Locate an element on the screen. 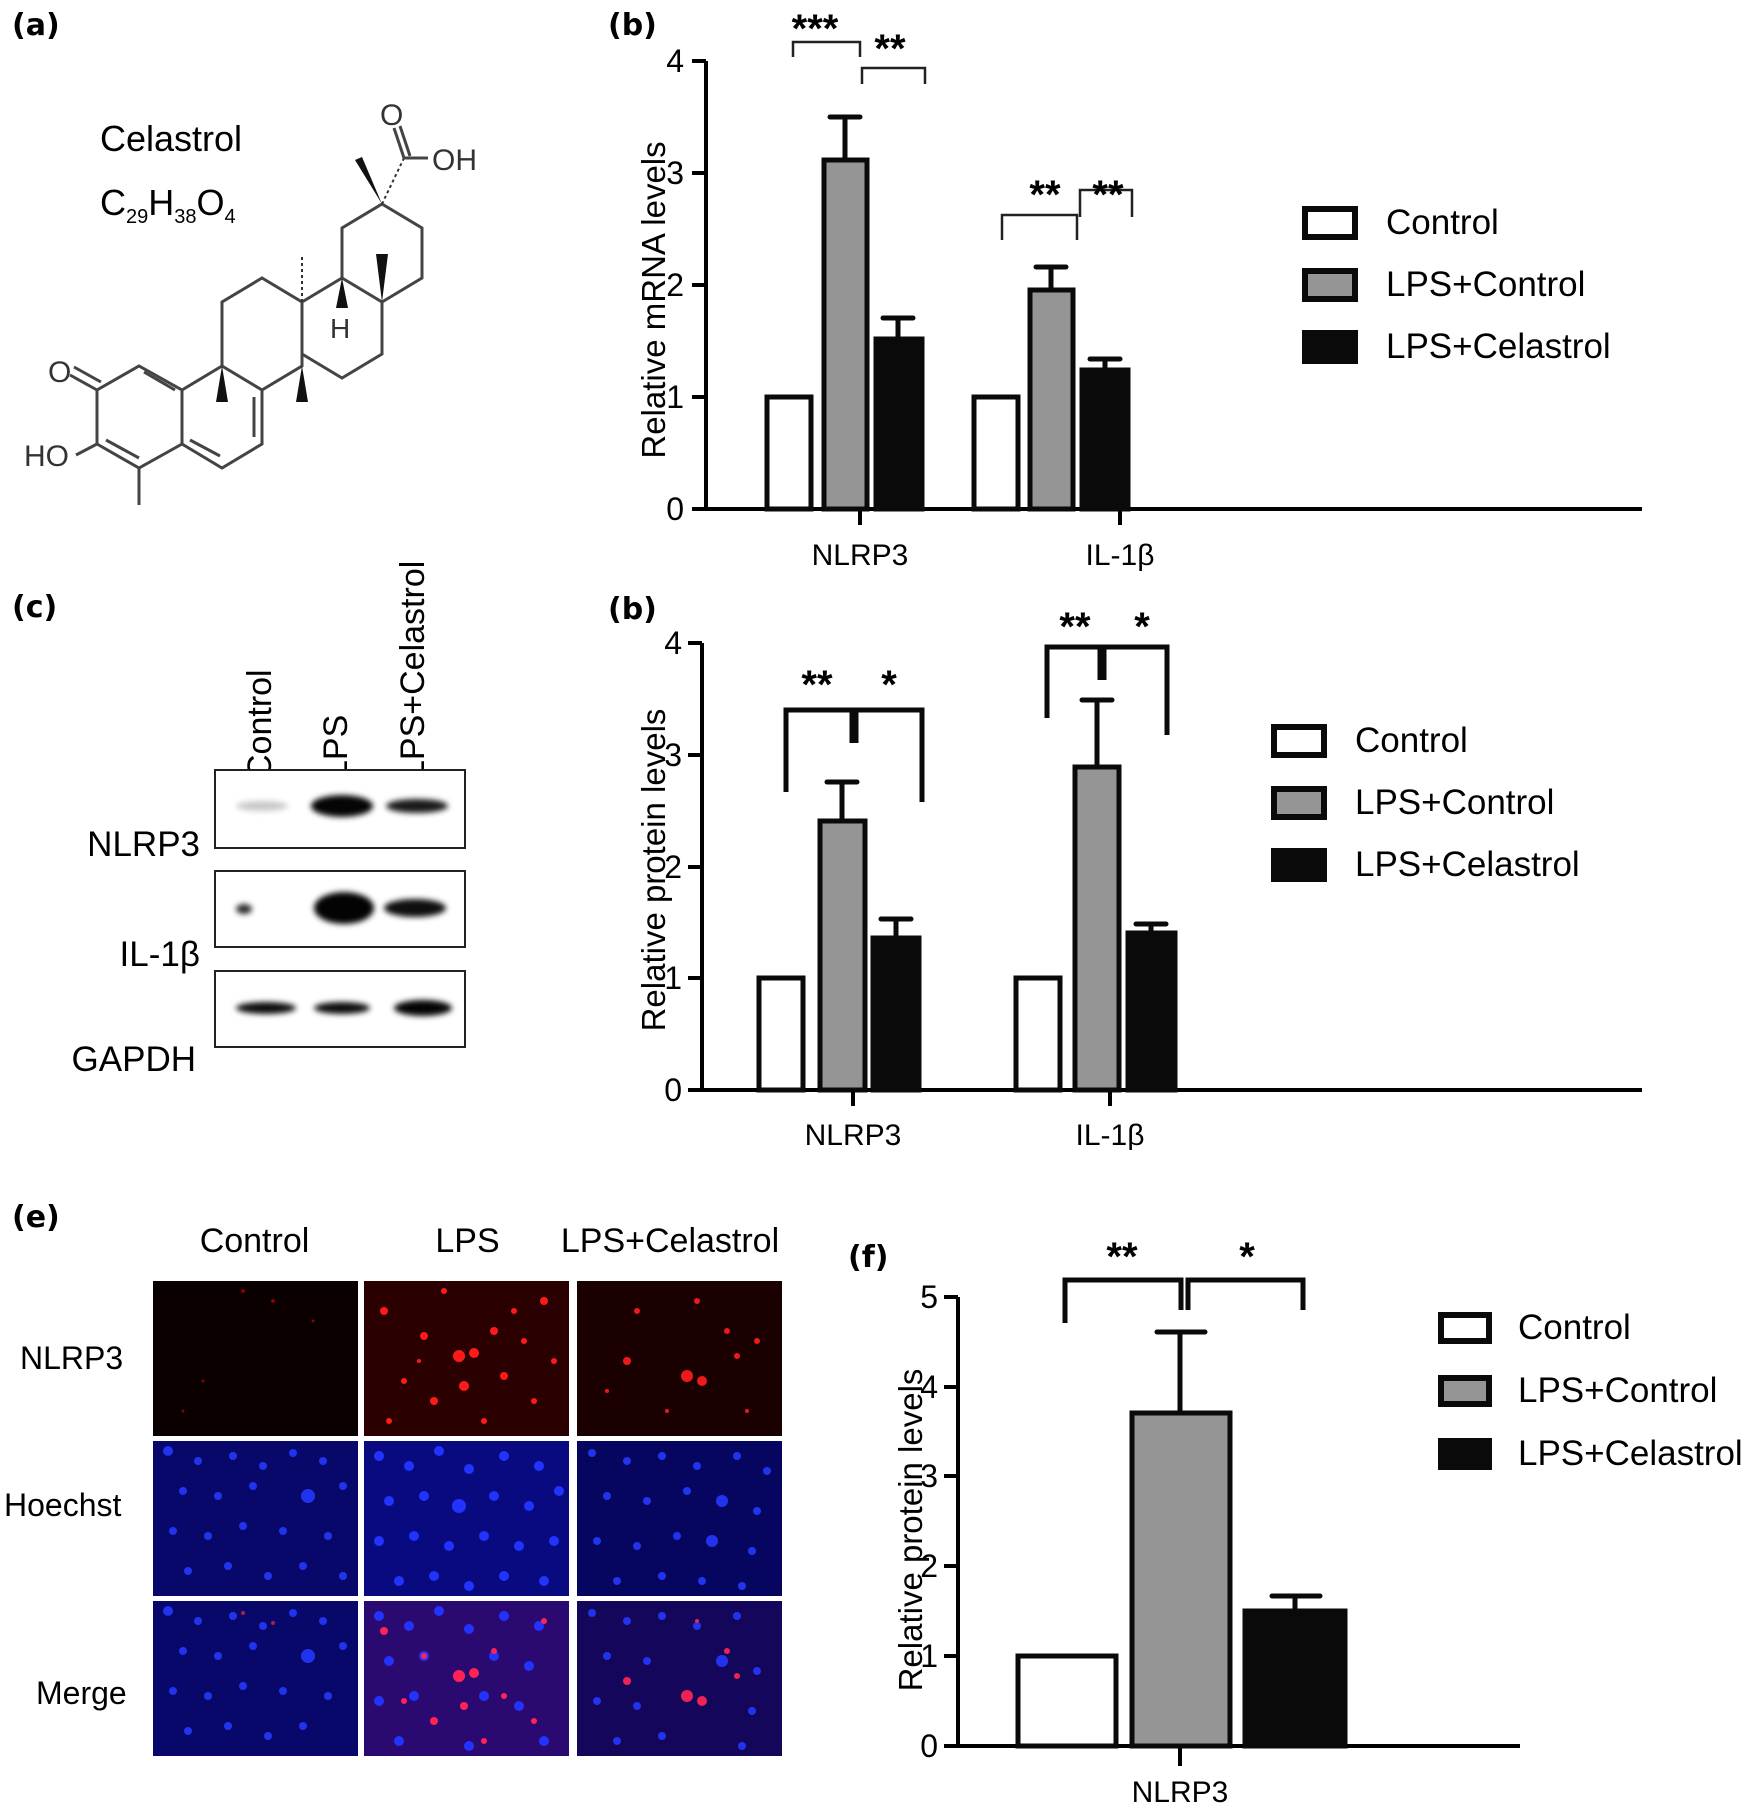 This screenshot has width=1750, height=1806. compound-name: Celastrol is located at coordinates (171, 138).